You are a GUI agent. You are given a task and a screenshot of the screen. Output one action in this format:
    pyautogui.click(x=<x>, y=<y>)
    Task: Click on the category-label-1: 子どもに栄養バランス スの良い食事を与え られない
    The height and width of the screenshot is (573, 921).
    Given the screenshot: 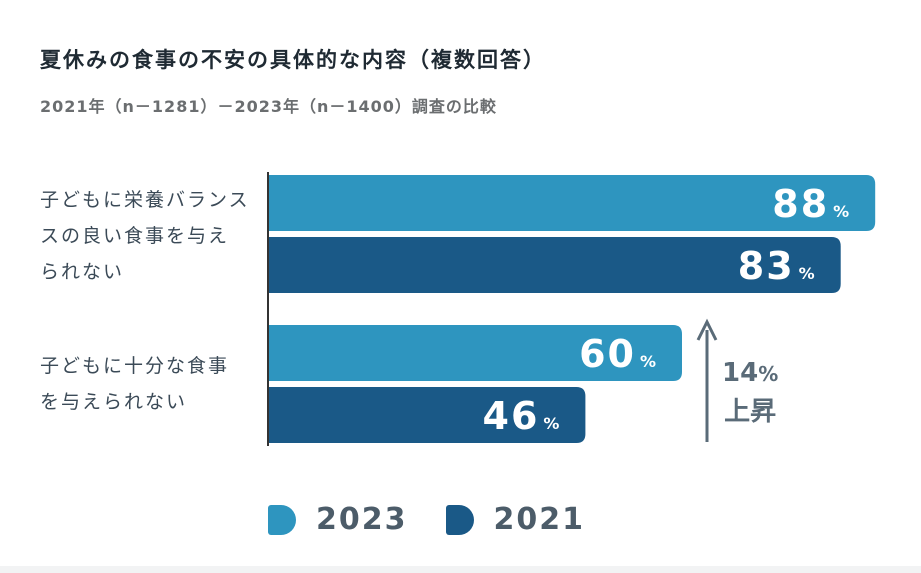 What is the action you would take?
    pyautogui.click(x=145, y=236)
    